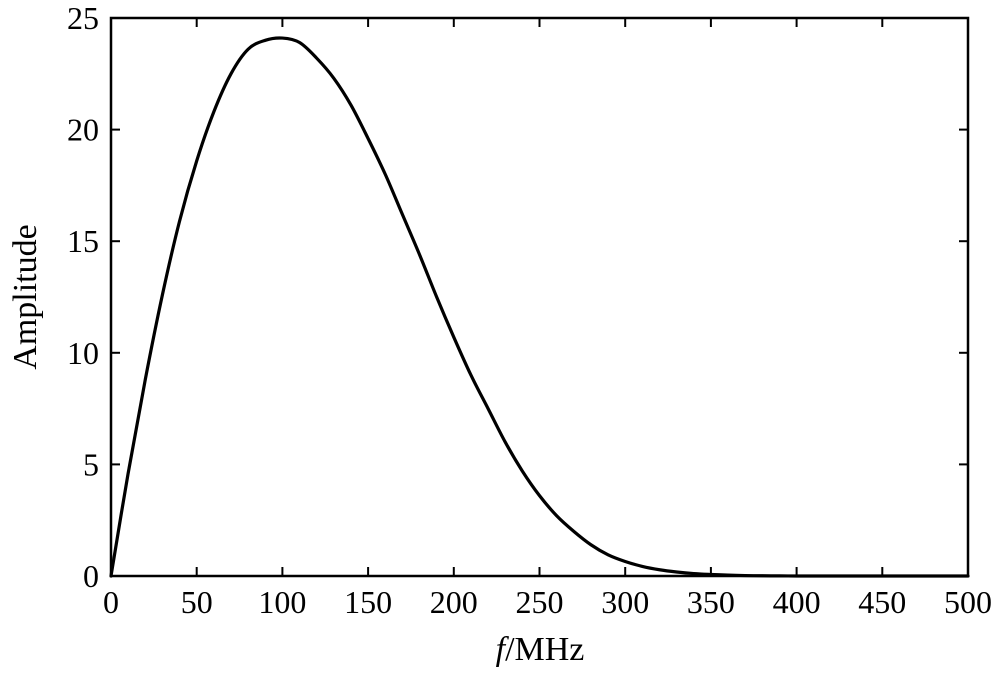  Describe the element at coordinates (197, 602) in the screenshot. I see `x-tick-label: 50` at that location.